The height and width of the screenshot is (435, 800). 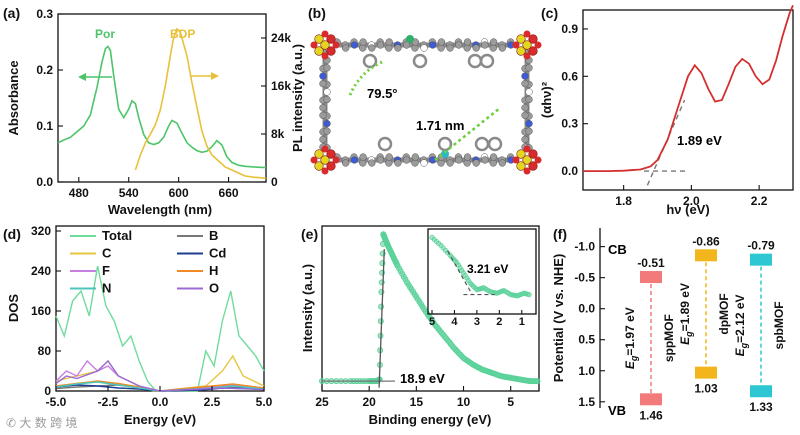 I want to click on distance-line, so click(x=467, y=134).